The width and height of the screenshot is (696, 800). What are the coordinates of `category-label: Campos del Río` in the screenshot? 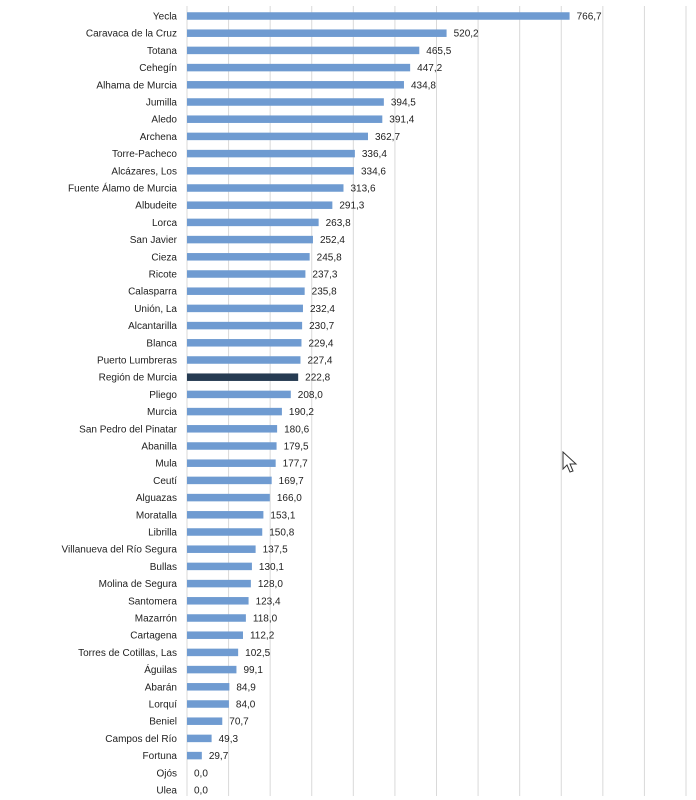 It's located at (141, 739).